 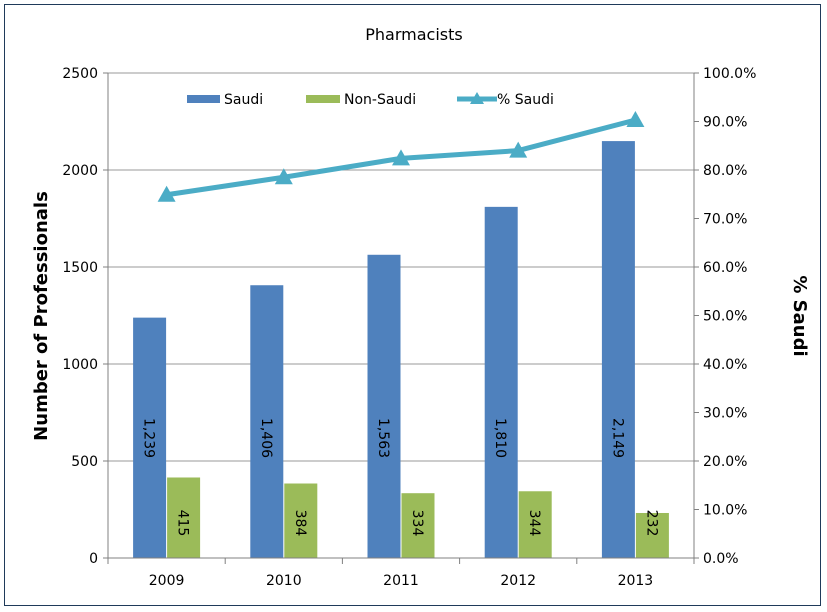 I want to click on data-label-saudi: 2,149, so click(x=617, y=438).